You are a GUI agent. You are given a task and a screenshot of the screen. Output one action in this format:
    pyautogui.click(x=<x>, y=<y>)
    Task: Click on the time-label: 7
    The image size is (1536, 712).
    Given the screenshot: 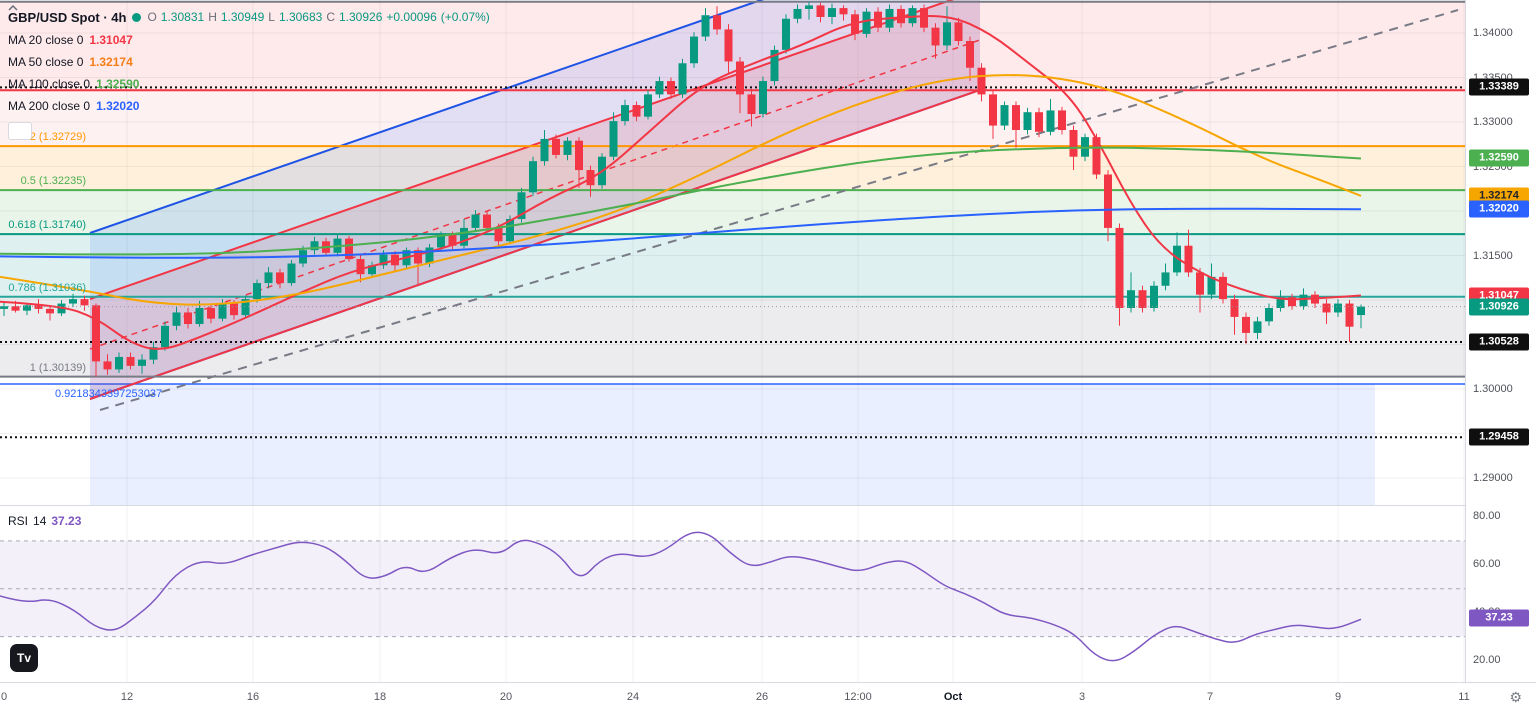 What is the action you would take?
    pyautogui.click(x=1210, y=697)
    